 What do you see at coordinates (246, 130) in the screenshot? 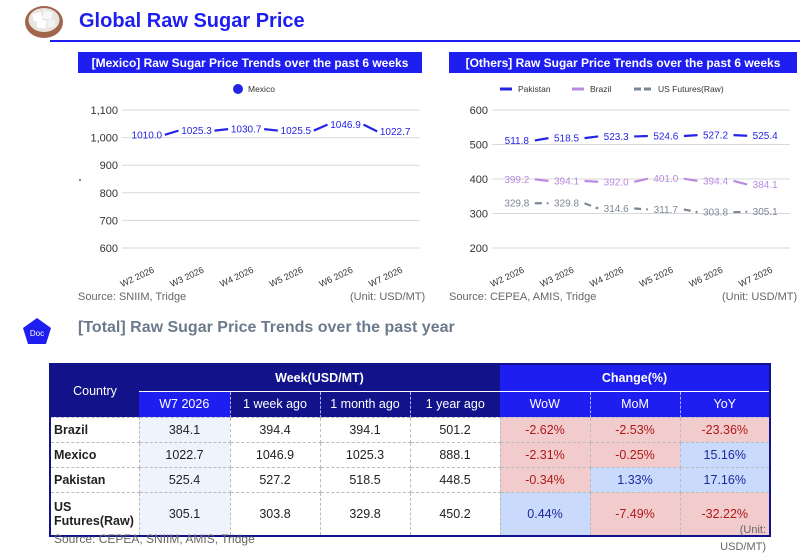
I see `data-label: 1030.7` at bounding box center [246, 130].